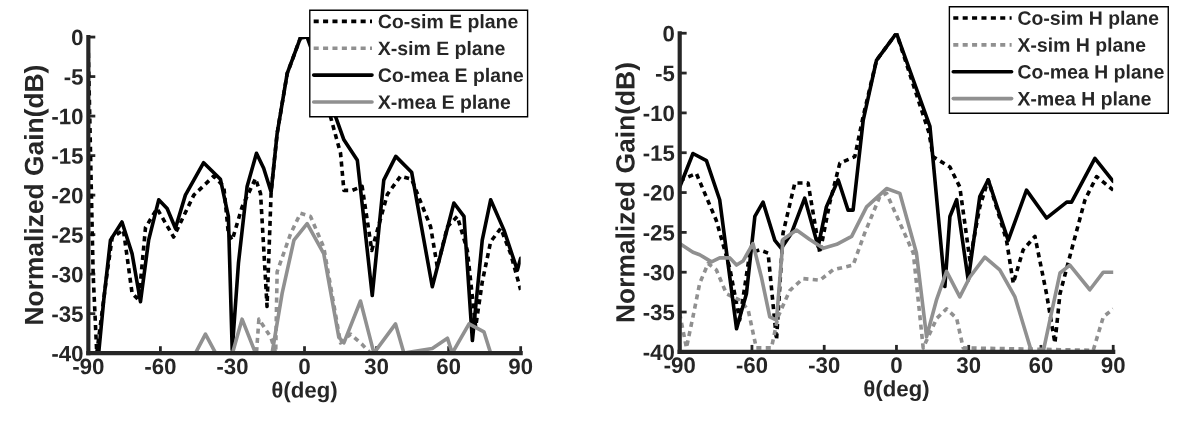 The image size is (1178, 426). Describe the element at coordinates (1084, 100) in the screenshot. I see `legend-label: X-mea H plane` at that location.